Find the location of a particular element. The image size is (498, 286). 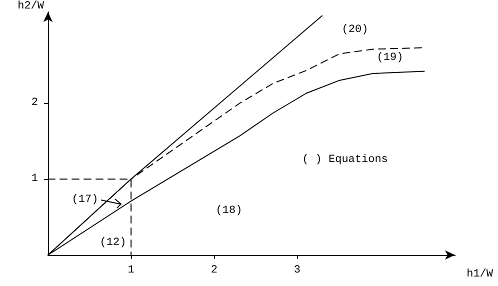

x-tick-label: 1 is located at coordinates (131, 270).